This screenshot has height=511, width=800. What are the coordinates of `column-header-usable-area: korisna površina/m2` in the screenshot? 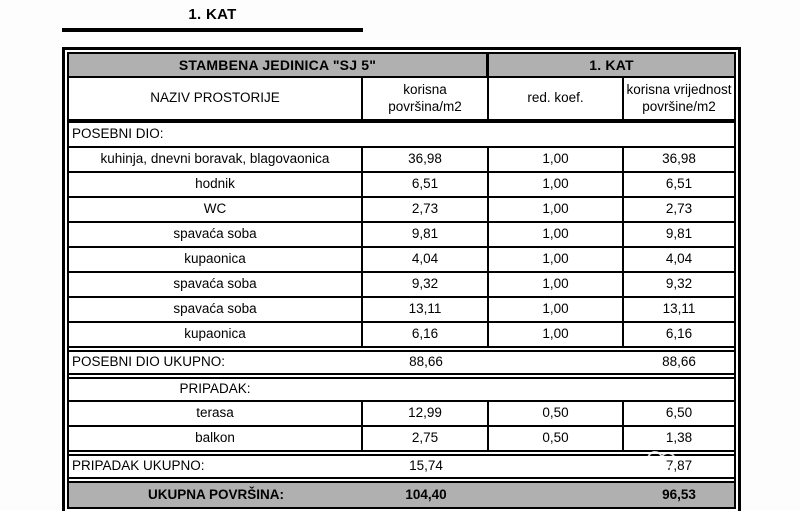 It's located at (426, 98).